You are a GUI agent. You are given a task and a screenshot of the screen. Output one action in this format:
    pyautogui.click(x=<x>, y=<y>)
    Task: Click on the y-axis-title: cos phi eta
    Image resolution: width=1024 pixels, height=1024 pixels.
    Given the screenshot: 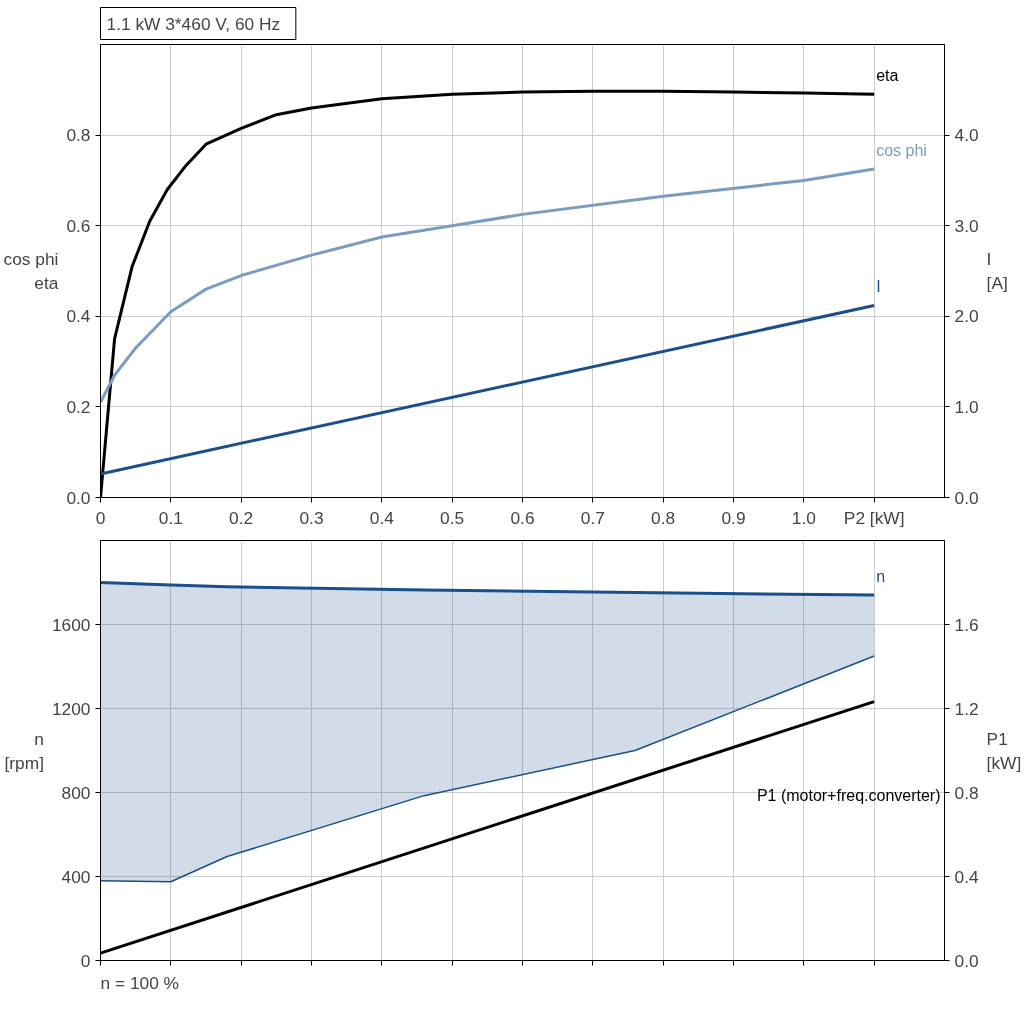 What is the action you would take?
    pyautogui.click(x=31, y=271)
    